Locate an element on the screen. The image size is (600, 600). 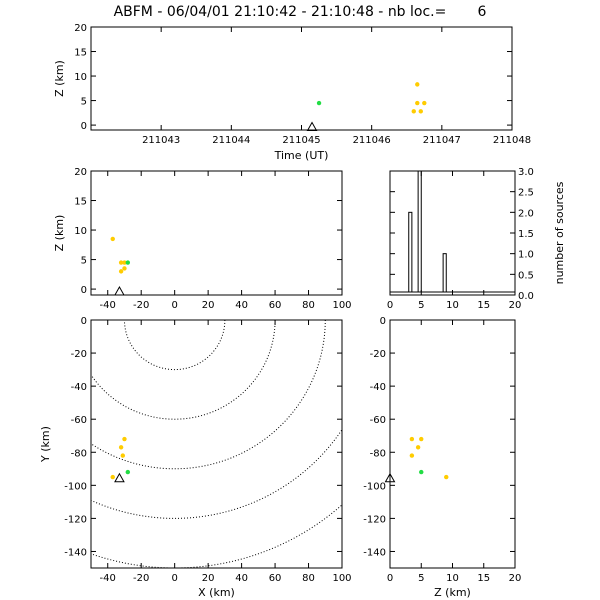
z-y-y-tick-label: -60 is located at coordinates (378, 420).